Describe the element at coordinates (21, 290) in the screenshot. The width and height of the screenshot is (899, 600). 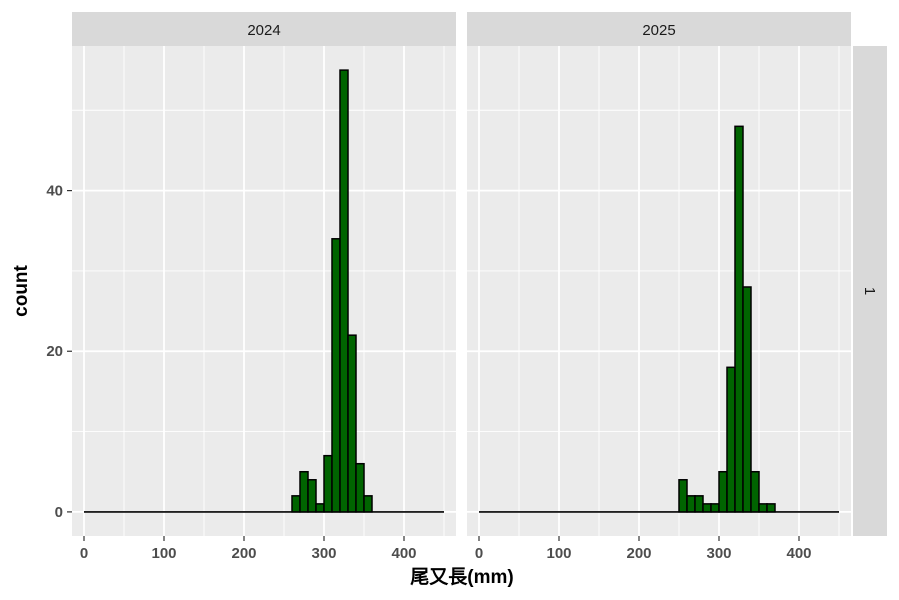
I see `y-axis-title: count` at that location.